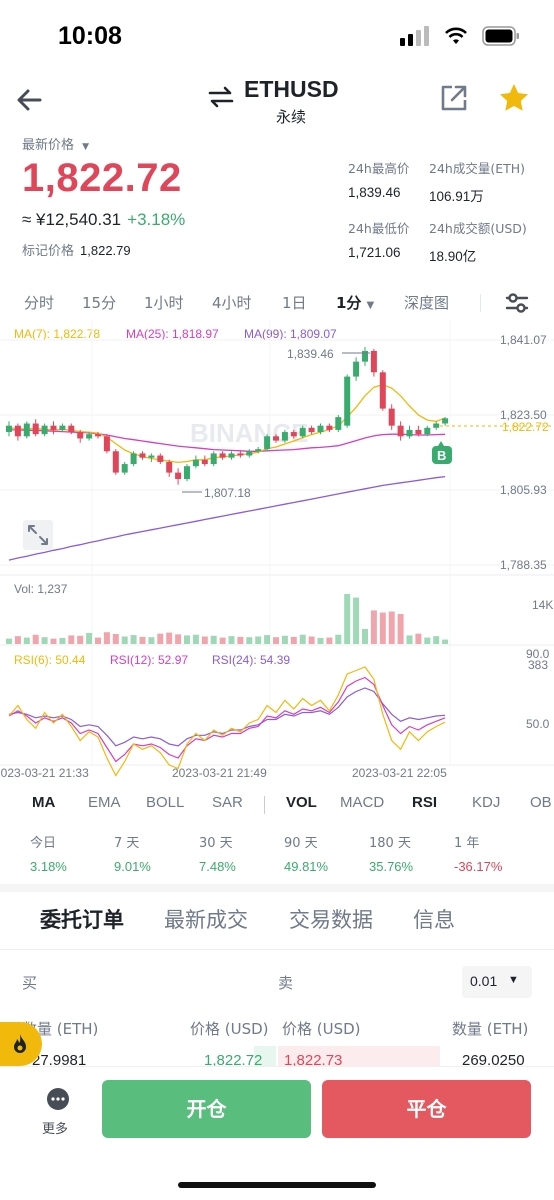 The height and width of the screenshot is (1200, 554). What do you see at coordinates (291, 117) in the screenshot?
I see `contract-type: 永续` at bounding box center [291, 117].